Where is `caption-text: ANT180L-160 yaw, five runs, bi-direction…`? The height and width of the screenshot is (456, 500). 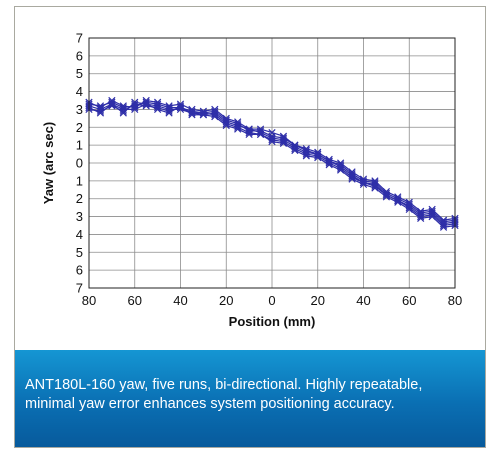
caption-text: ANT180L-160 yaw, five runs, bi-direction… is located at coordinates (224, 394).